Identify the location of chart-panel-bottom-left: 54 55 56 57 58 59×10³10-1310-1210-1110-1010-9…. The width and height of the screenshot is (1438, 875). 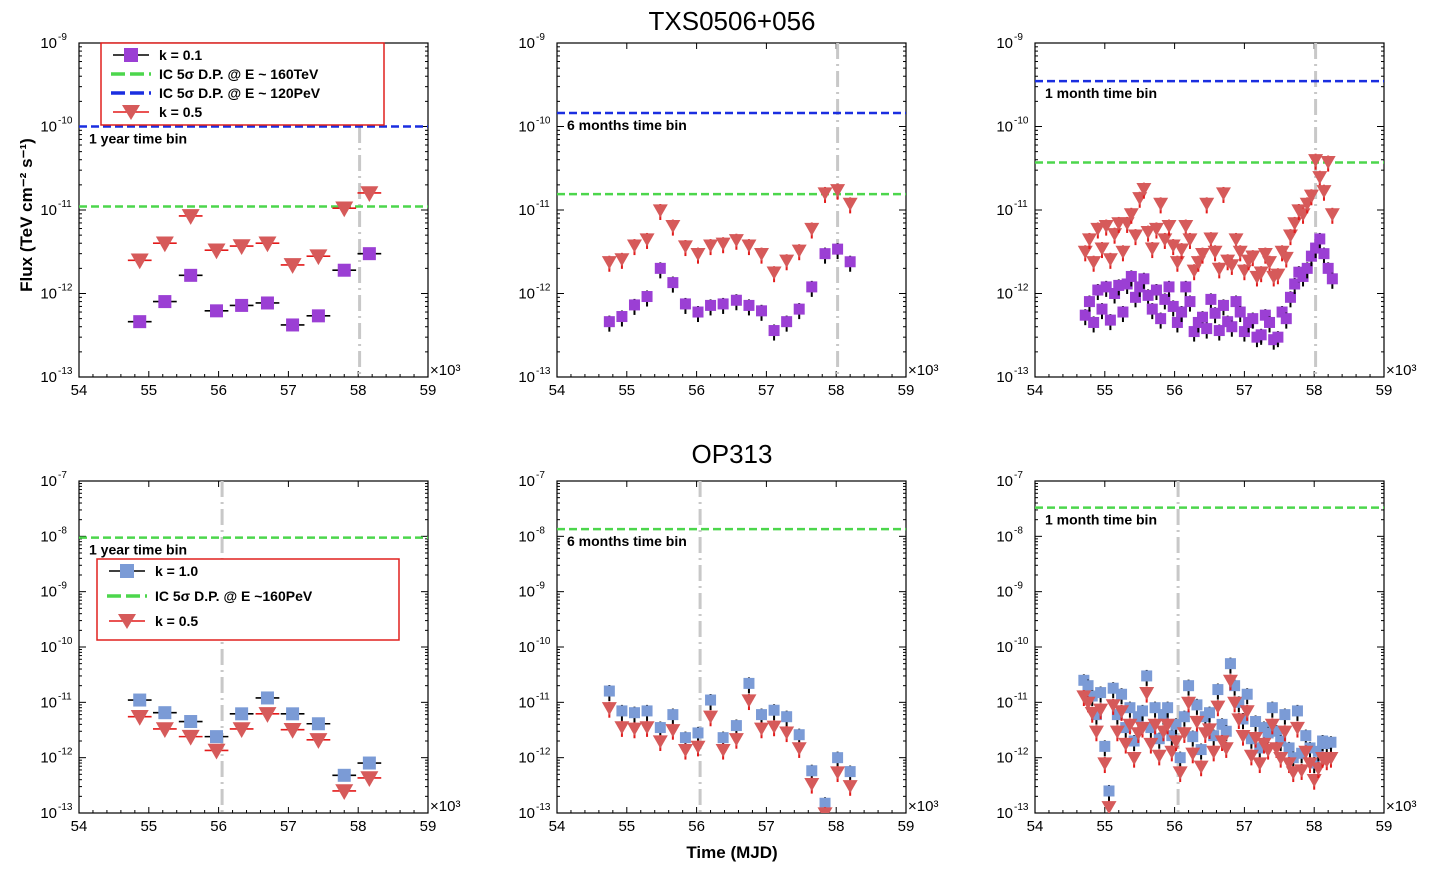
(250, 652).